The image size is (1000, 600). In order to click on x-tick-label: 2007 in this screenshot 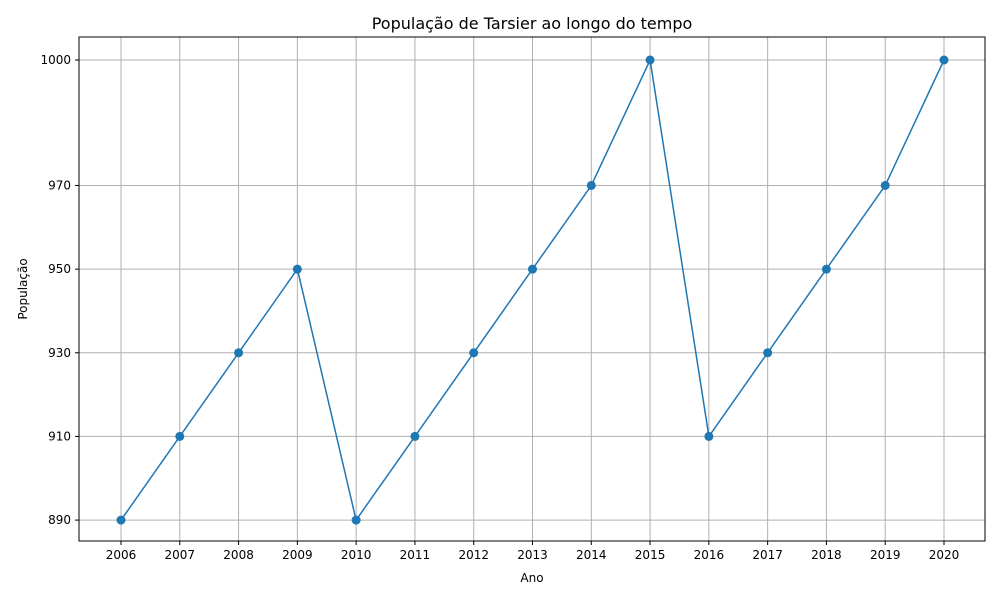, I will do `click(180, 555)`.